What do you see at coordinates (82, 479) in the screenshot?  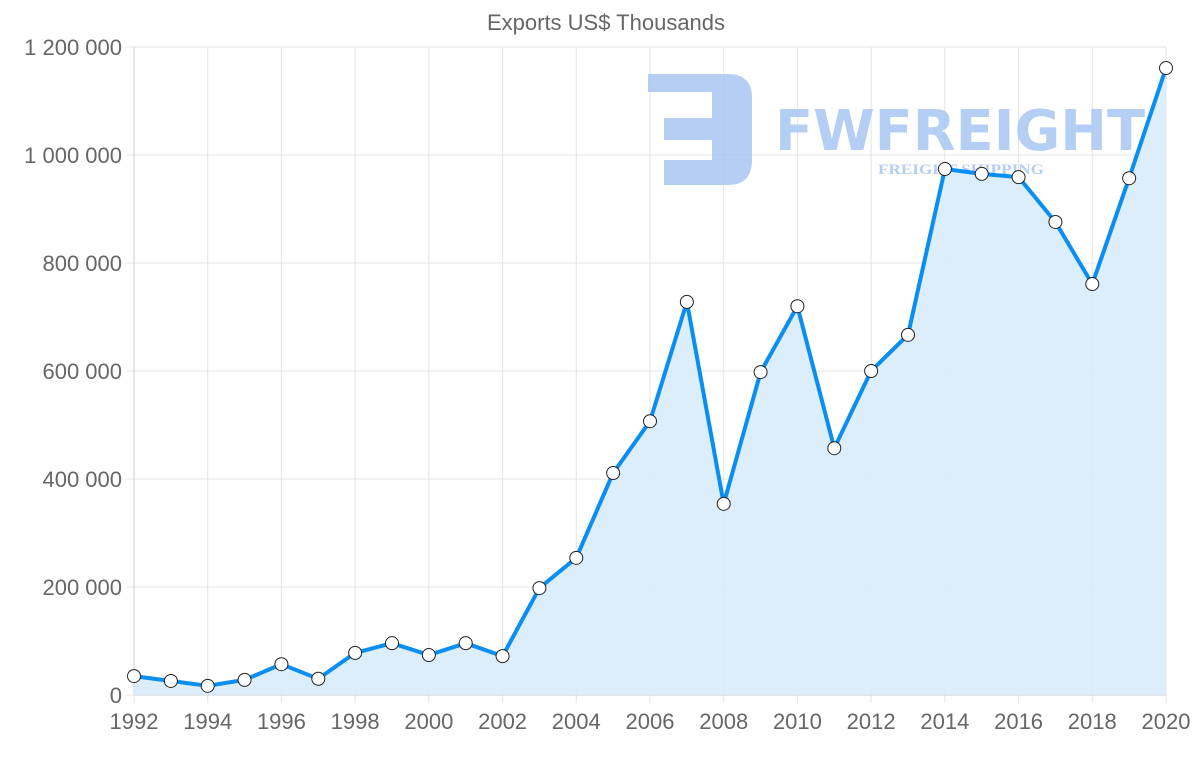 I see `y-tick-label: 400 000` at bounding box center [82, 479].